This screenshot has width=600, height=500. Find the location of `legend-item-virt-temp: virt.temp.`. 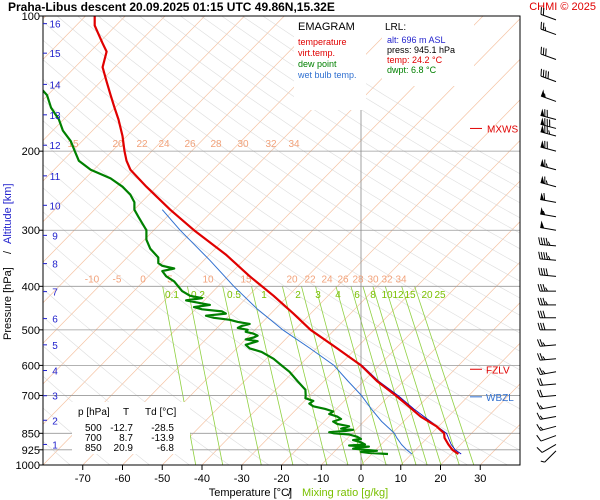

legend-item-virt-temp: virt.temp. is located at coordinates (316, 53).